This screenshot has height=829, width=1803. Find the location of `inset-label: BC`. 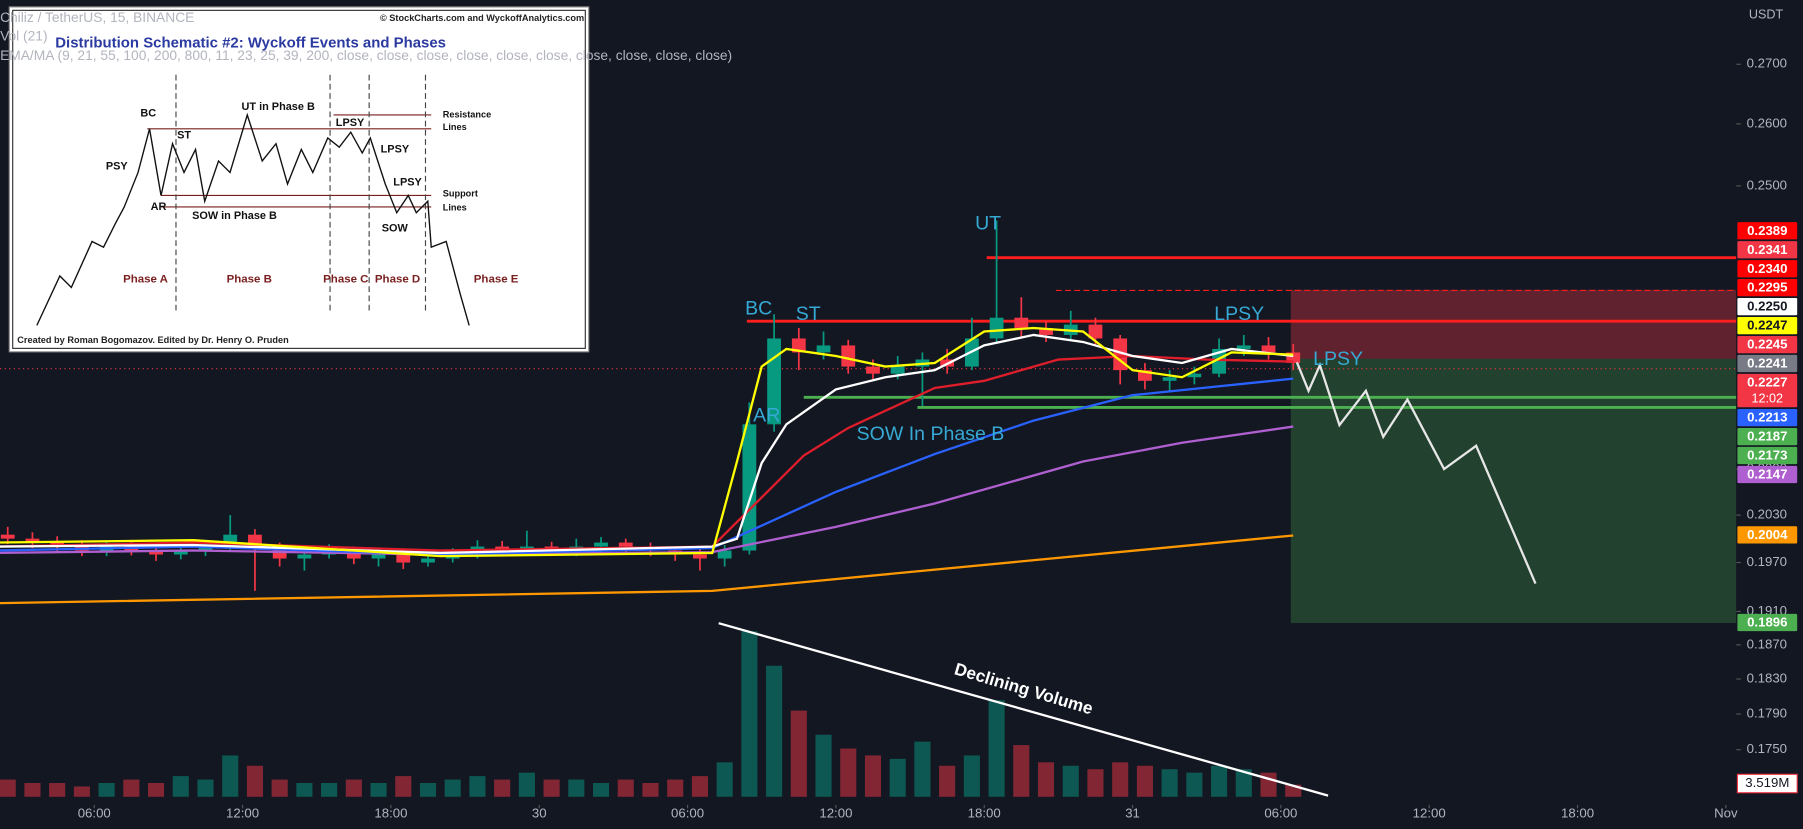

inset-label: BC is located at coordinates (148, 114).